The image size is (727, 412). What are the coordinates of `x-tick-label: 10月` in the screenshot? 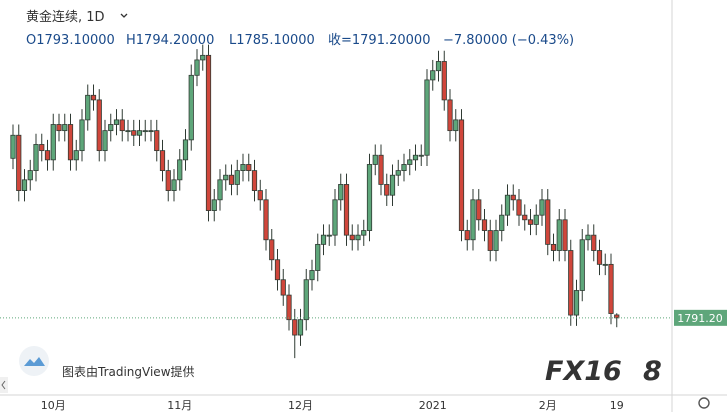 It's located at (53, 405).